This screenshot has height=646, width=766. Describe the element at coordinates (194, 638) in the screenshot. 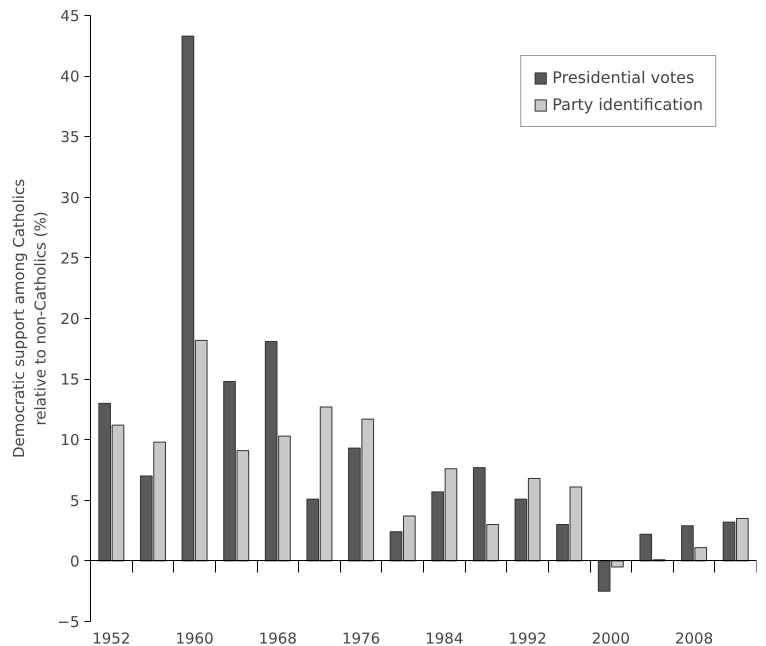

I see `x-tick-label: 1960` at that location.